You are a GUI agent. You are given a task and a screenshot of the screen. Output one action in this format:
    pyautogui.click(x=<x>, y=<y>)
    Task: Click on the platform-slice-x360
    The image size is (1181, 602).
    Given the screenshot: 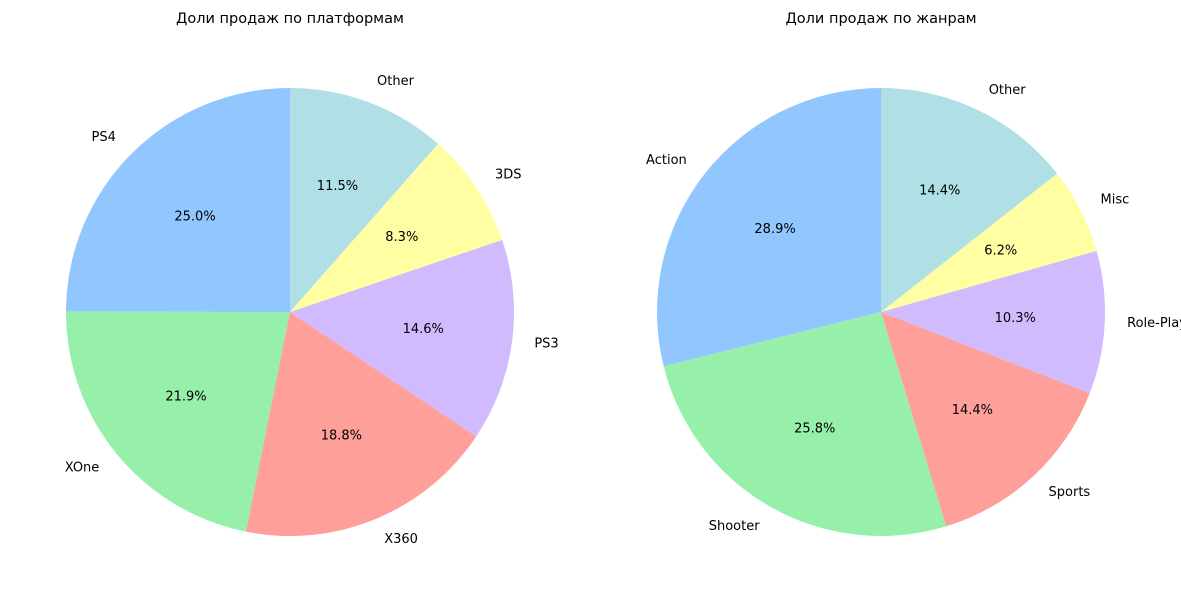 What is the action you would take?
    pyautogui.click(x=361, y=424)
    